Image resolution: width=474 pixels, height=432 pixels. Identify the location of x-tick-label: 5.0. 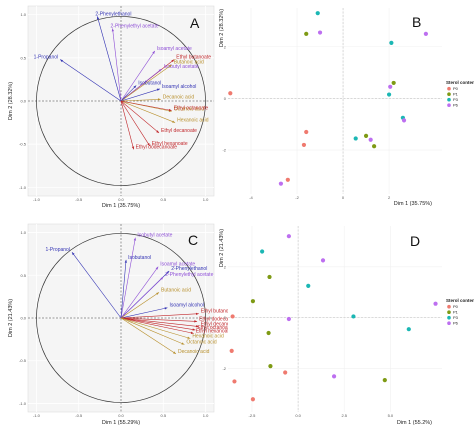
(391, 415).